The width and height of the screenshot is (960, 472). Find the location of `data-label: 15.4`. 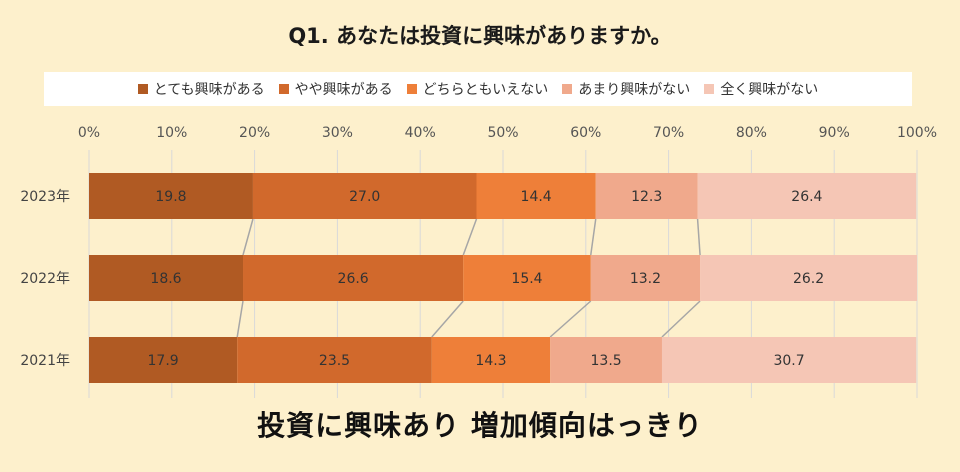

data-label: 15.4 is located at coordinates (526, 279).